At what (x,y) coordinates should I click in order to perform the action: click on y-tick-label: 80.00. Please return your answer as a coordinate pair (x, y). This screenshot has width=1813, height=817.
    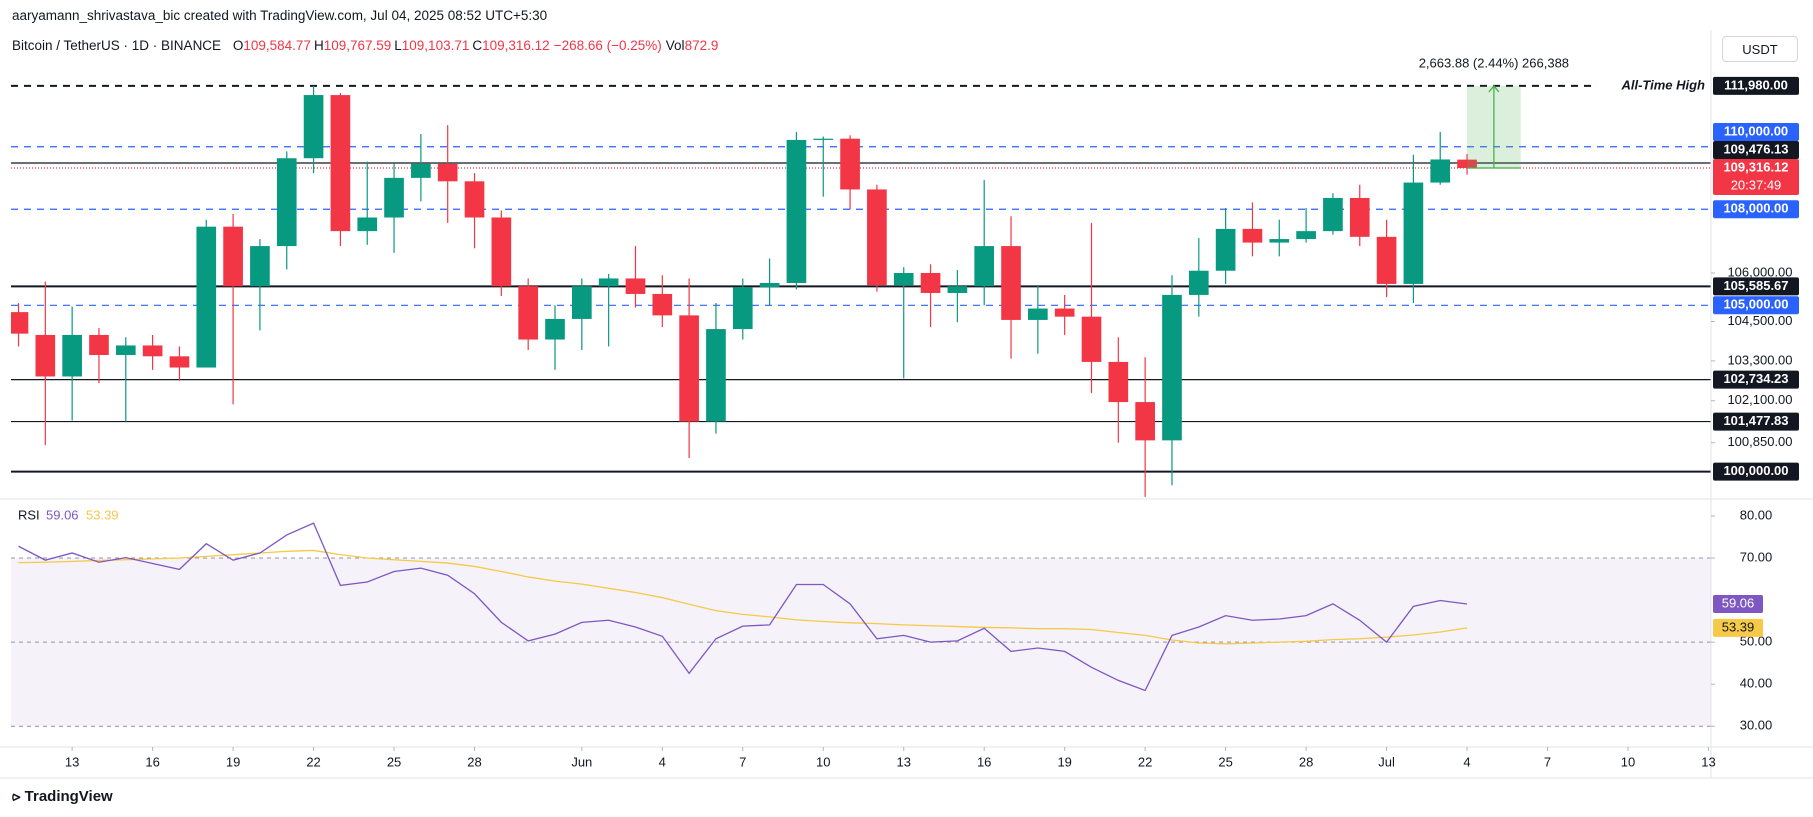
    Looking at the image, I should click on (1756, 514).